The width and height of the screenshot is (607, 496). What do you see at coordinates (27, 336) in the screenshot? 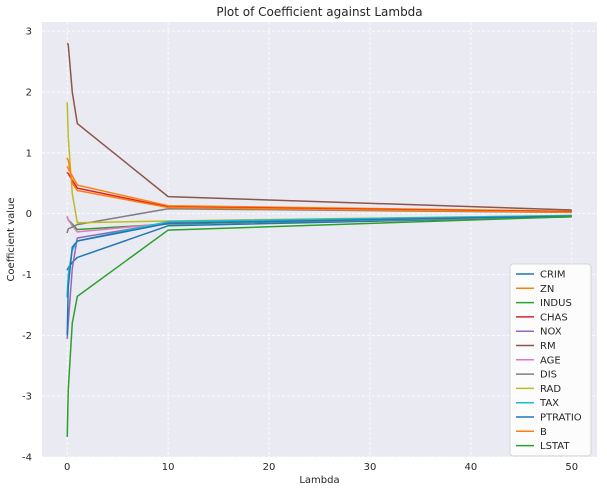
I see `y-tick-label: -2` at bounding box center [27, 336].